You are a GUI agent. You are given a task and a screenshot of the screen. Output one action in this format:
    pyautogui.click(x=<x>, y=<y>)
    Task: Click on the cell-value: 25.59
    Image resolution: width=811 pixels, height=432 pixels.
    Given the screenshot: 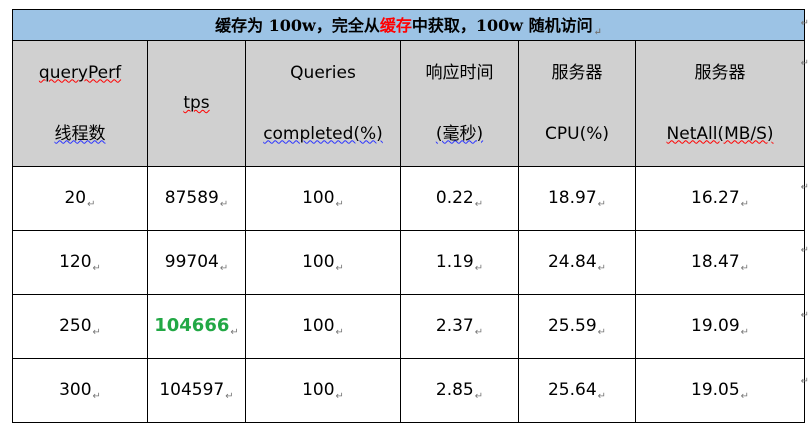 What is the action you would take?
    pyautogui.click(x=572, y=325)
    